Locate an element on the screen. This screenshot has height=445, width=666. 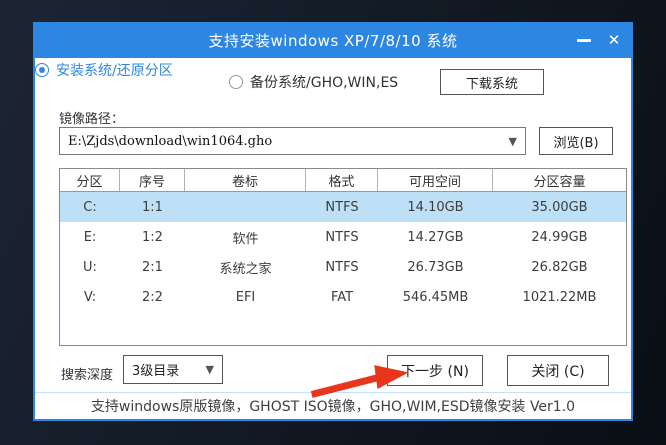
column-header: 分区 is located at coordinates (90, 180).